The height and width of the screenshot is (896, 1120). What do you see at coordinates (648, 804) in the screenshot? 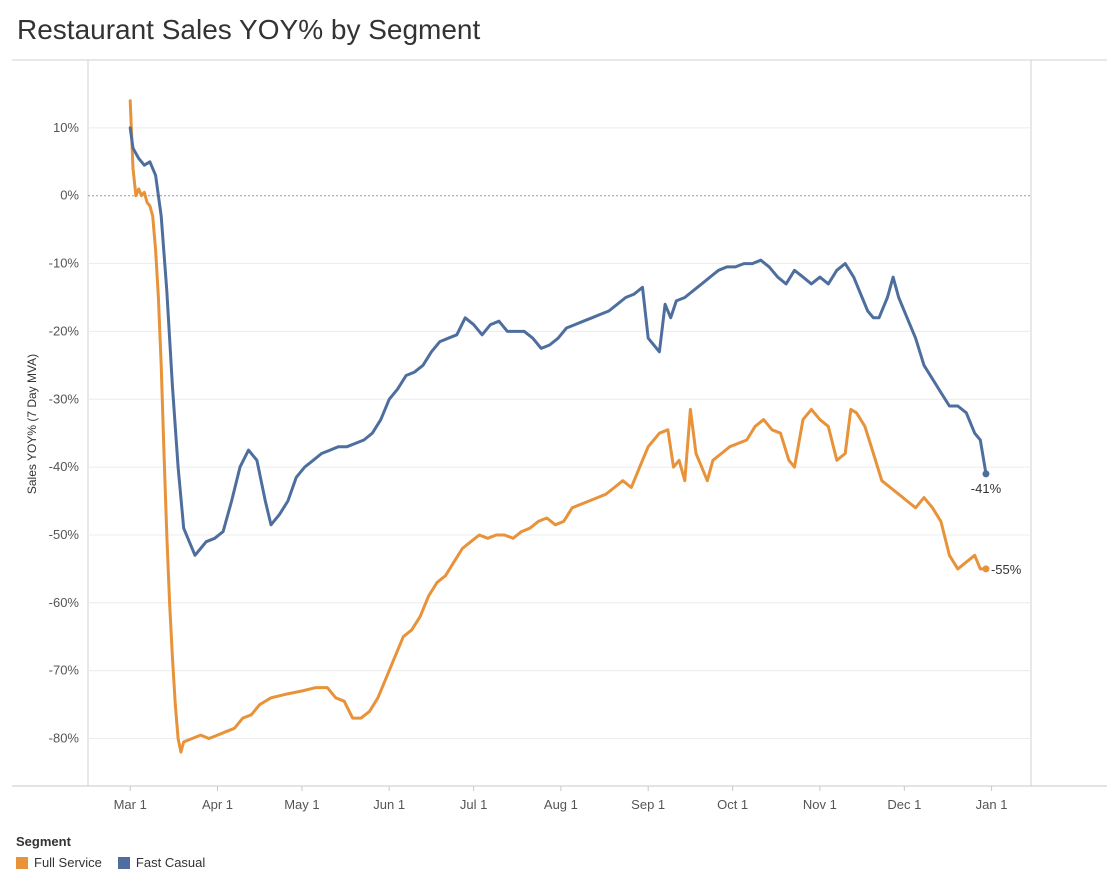
I see `x-tick-label: Sep 1` at bounding box center [648, 804].